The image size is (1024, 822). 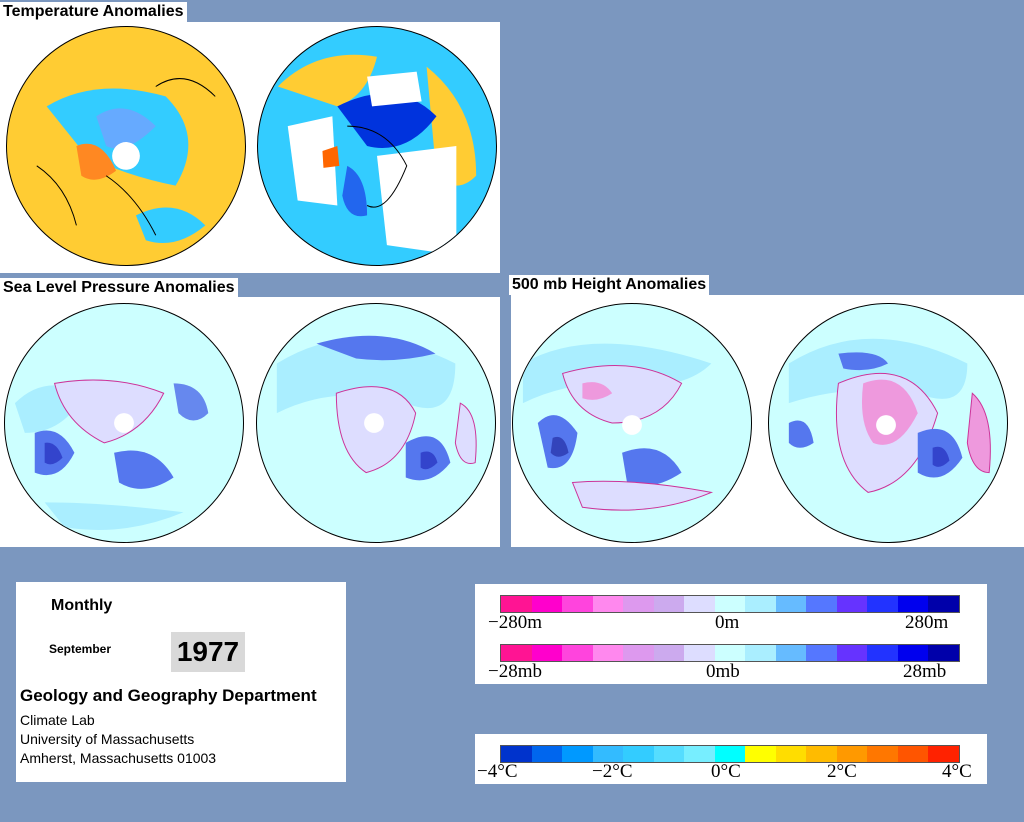 What do you see at coordinates (612, 771) in the screenshot?
I see `temperature-legend-minus2: −2°C` at bounding box center [612, 771].